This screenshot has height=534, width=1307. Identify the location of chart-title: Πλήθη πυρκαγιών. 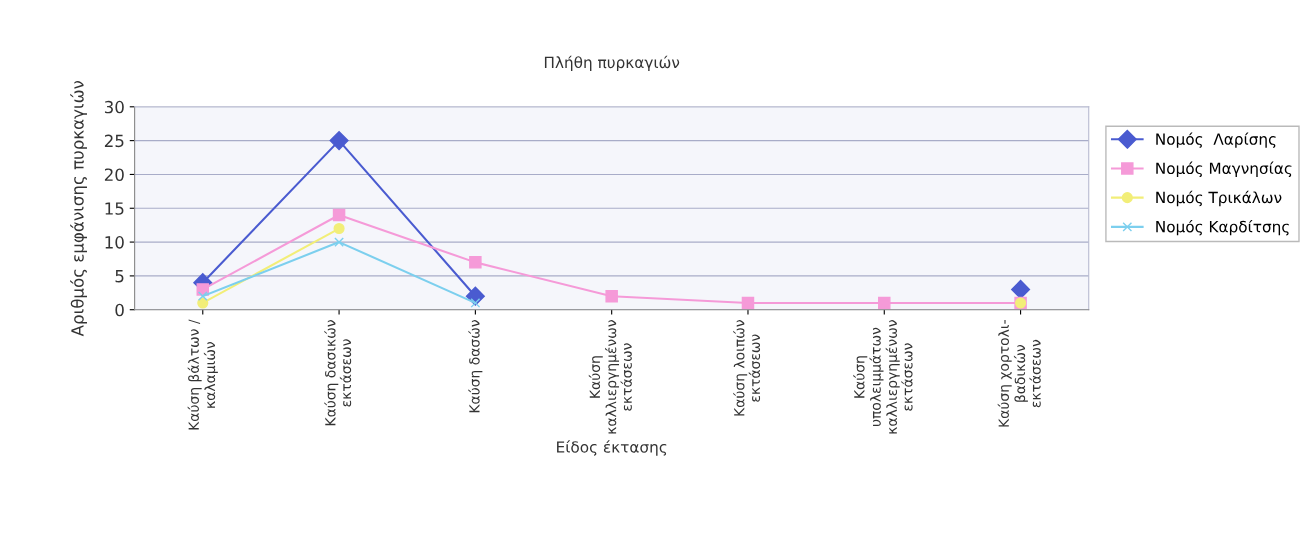
(612, 63).